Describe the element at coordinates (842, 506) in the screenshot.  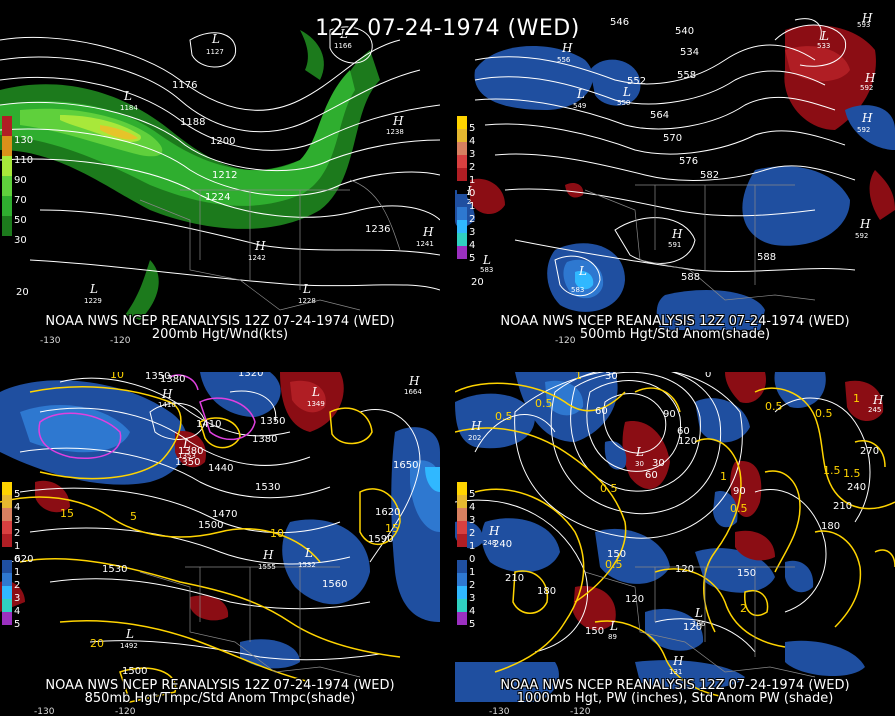
I see `contour-label: 210` at that location.